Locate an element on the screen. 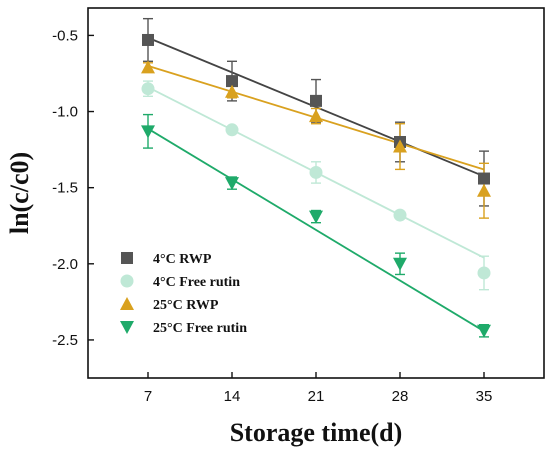 The image size is (550, 450). y-tick-label: -2.5 is located at coordinates (65, 340).